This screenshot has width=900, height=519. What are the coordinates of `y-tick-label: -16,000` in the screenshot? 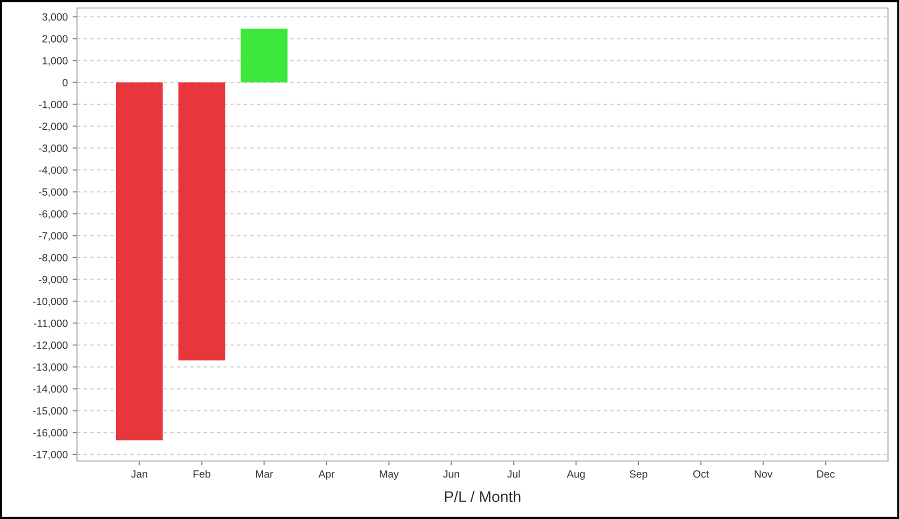 It's located at (50, 433).